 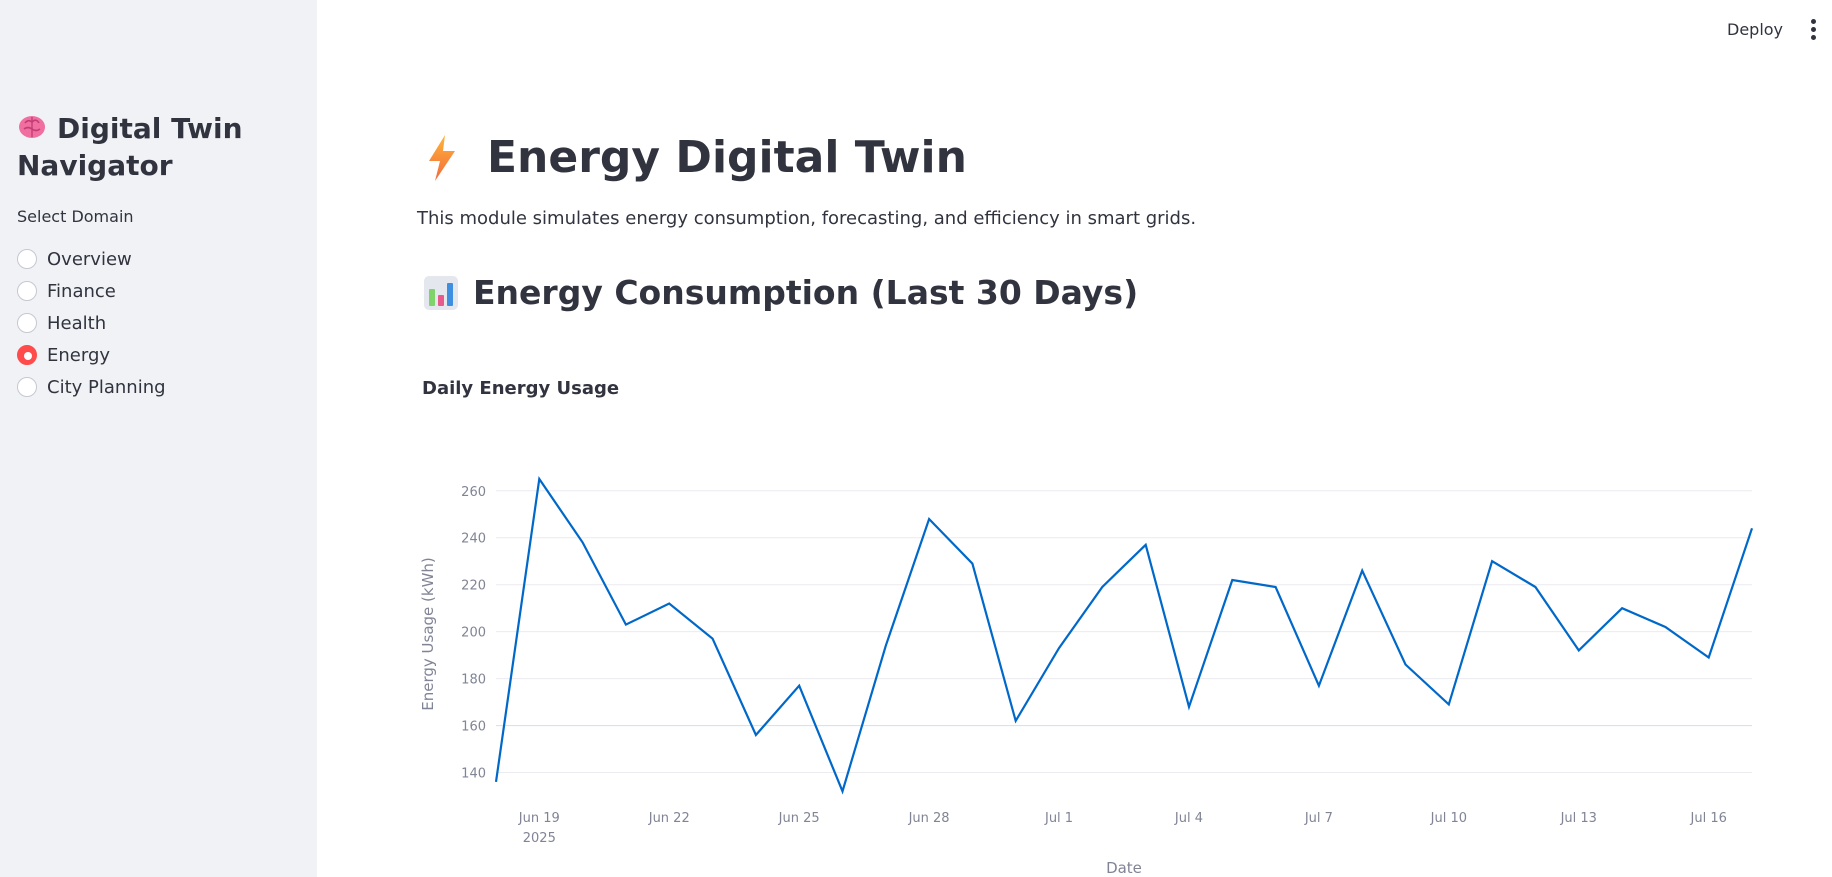 What do you see at coordinates (1318, 818) in the screenshot?
I see `x-tick-label: Jul 7` at bounding box center [1318, 818].